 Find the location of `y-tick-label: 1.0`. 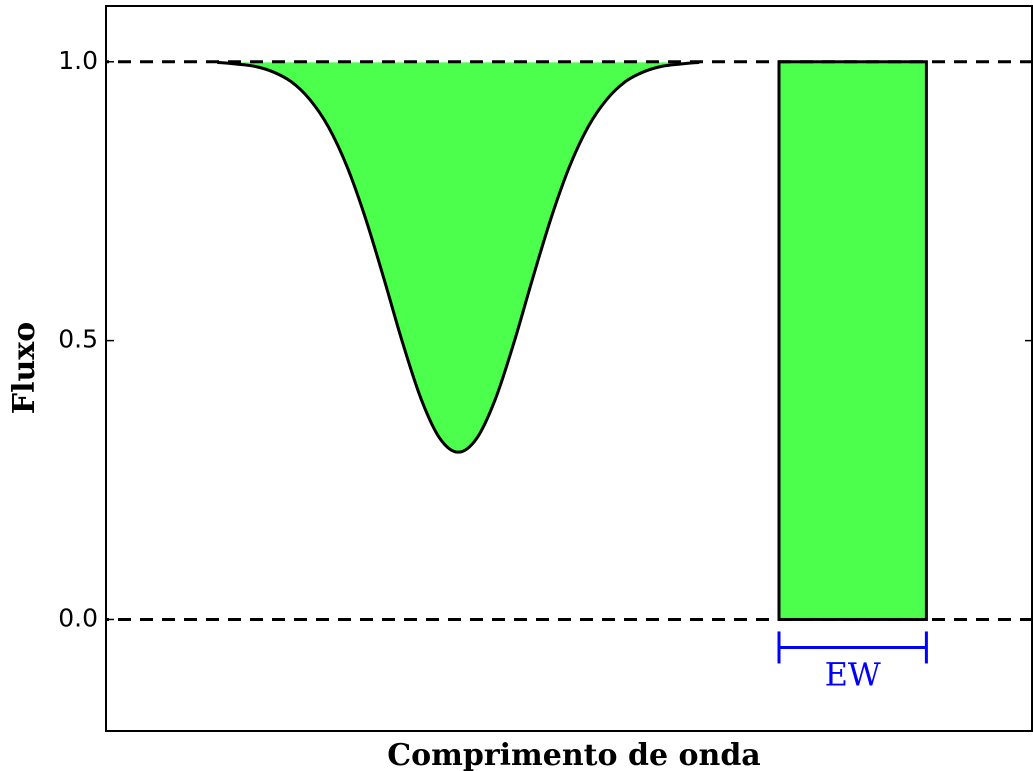

y-tick-label: 1.0 is located at coordinates (78, 60).